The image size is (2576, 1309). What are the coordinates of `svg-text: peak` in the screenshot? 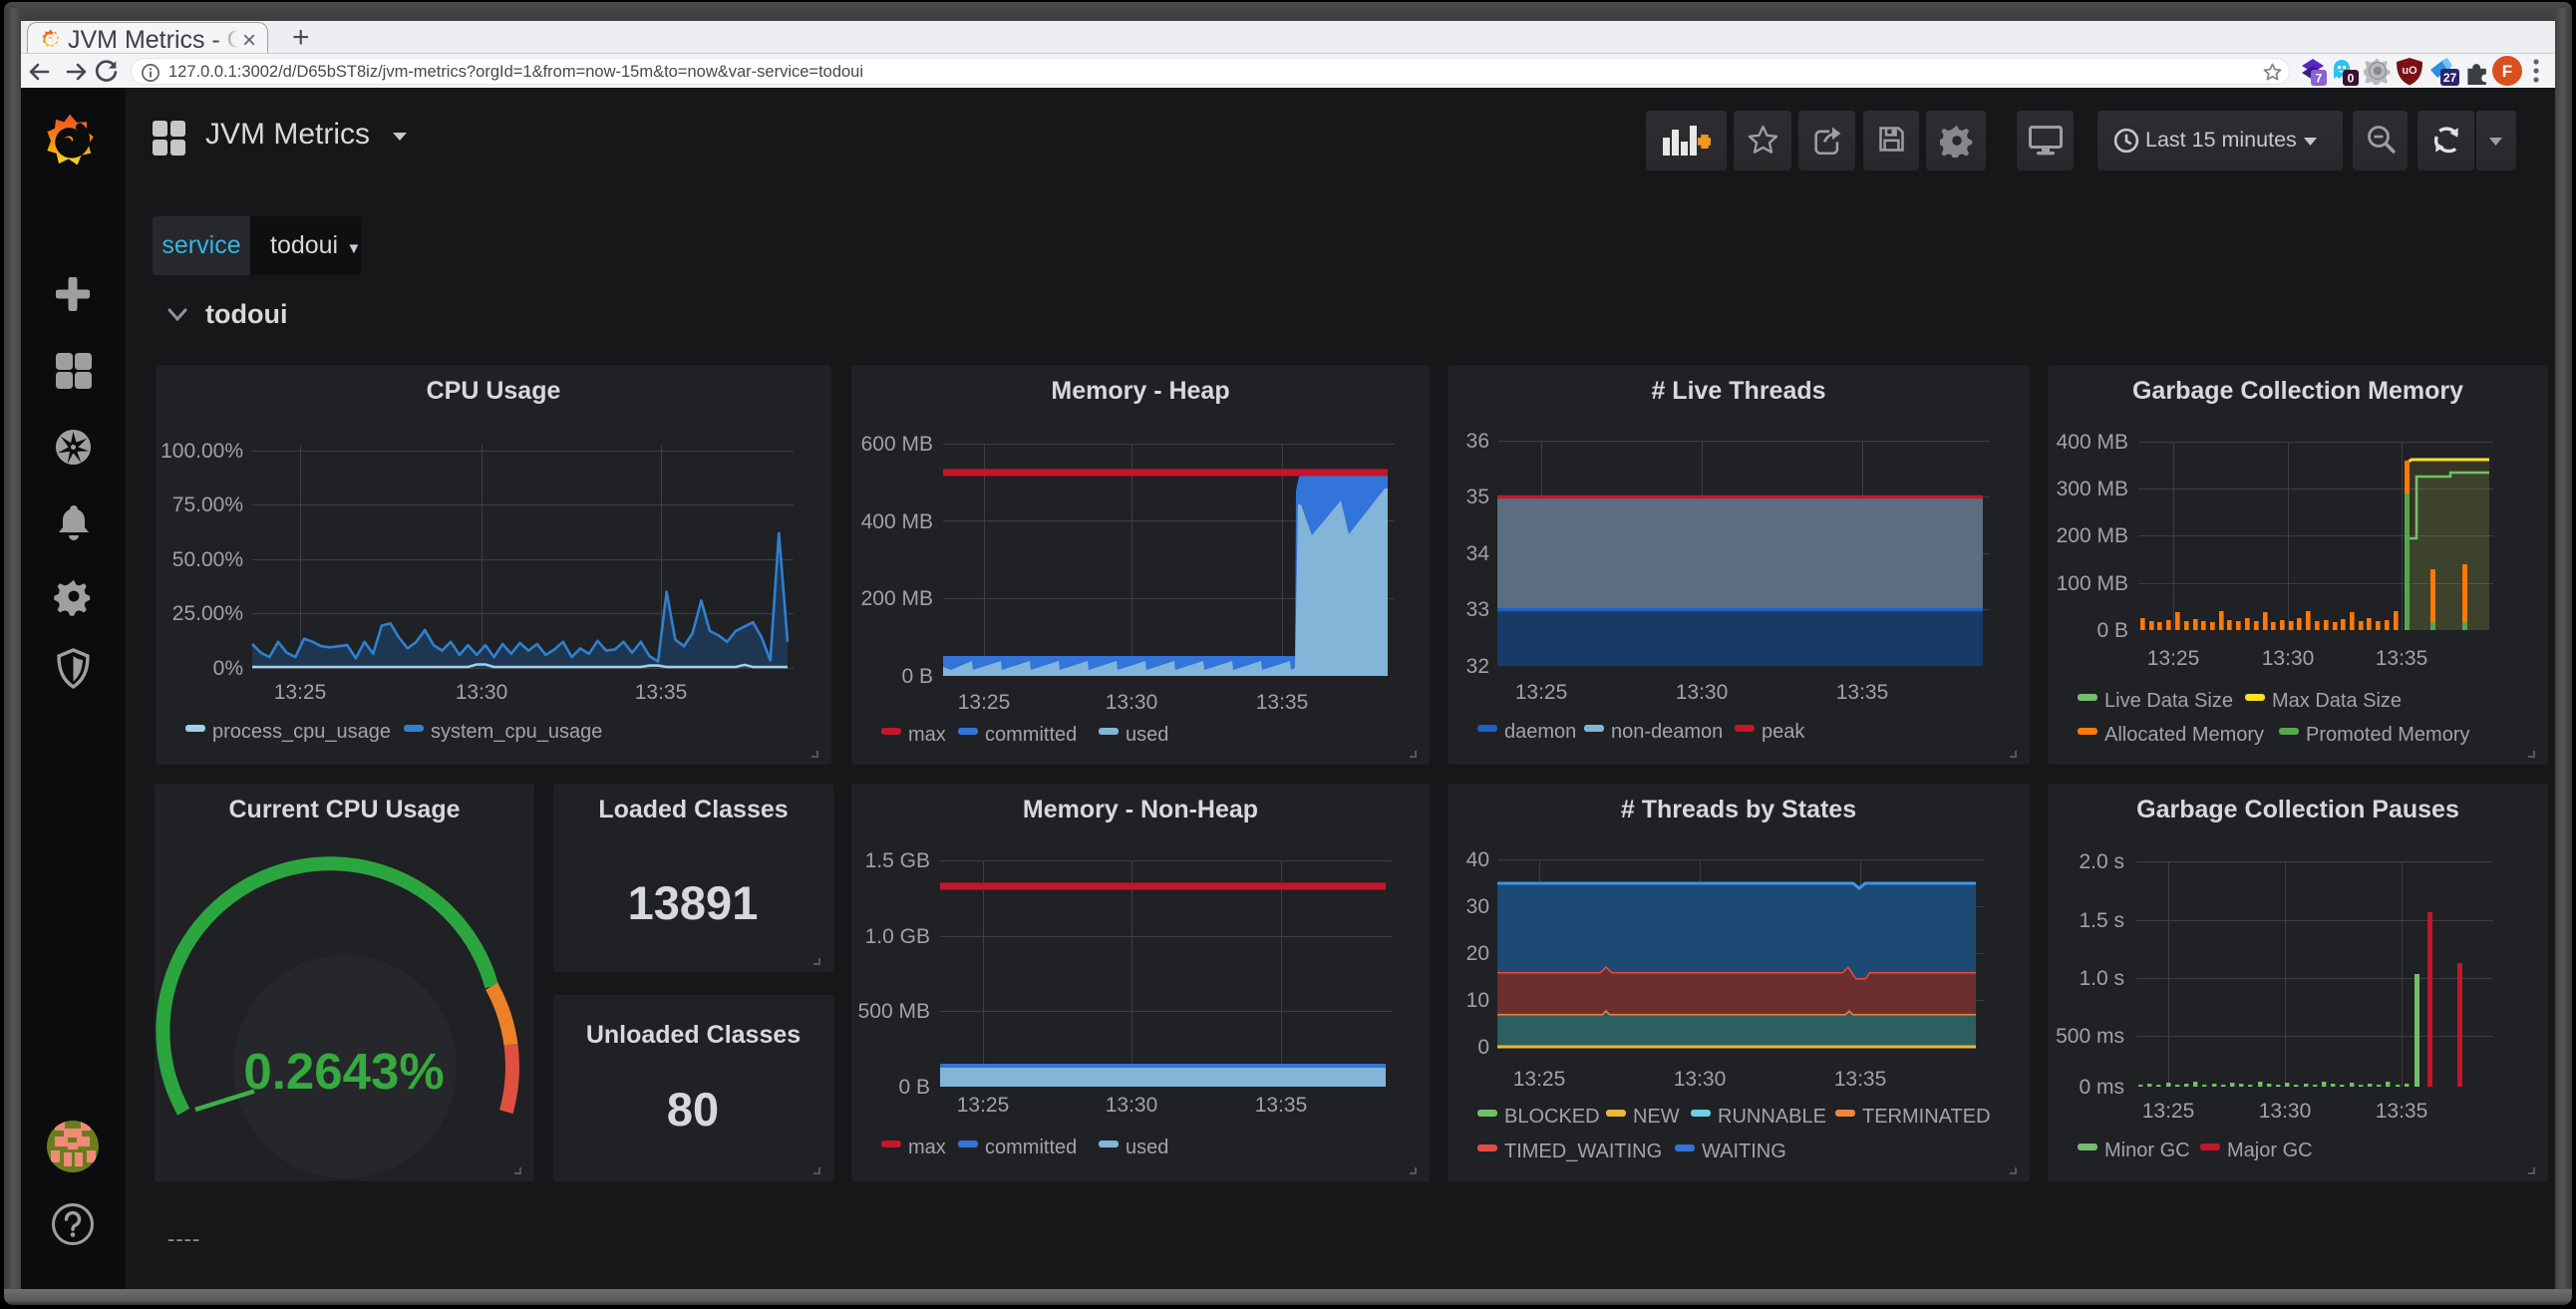 It's located at (1783, 732).